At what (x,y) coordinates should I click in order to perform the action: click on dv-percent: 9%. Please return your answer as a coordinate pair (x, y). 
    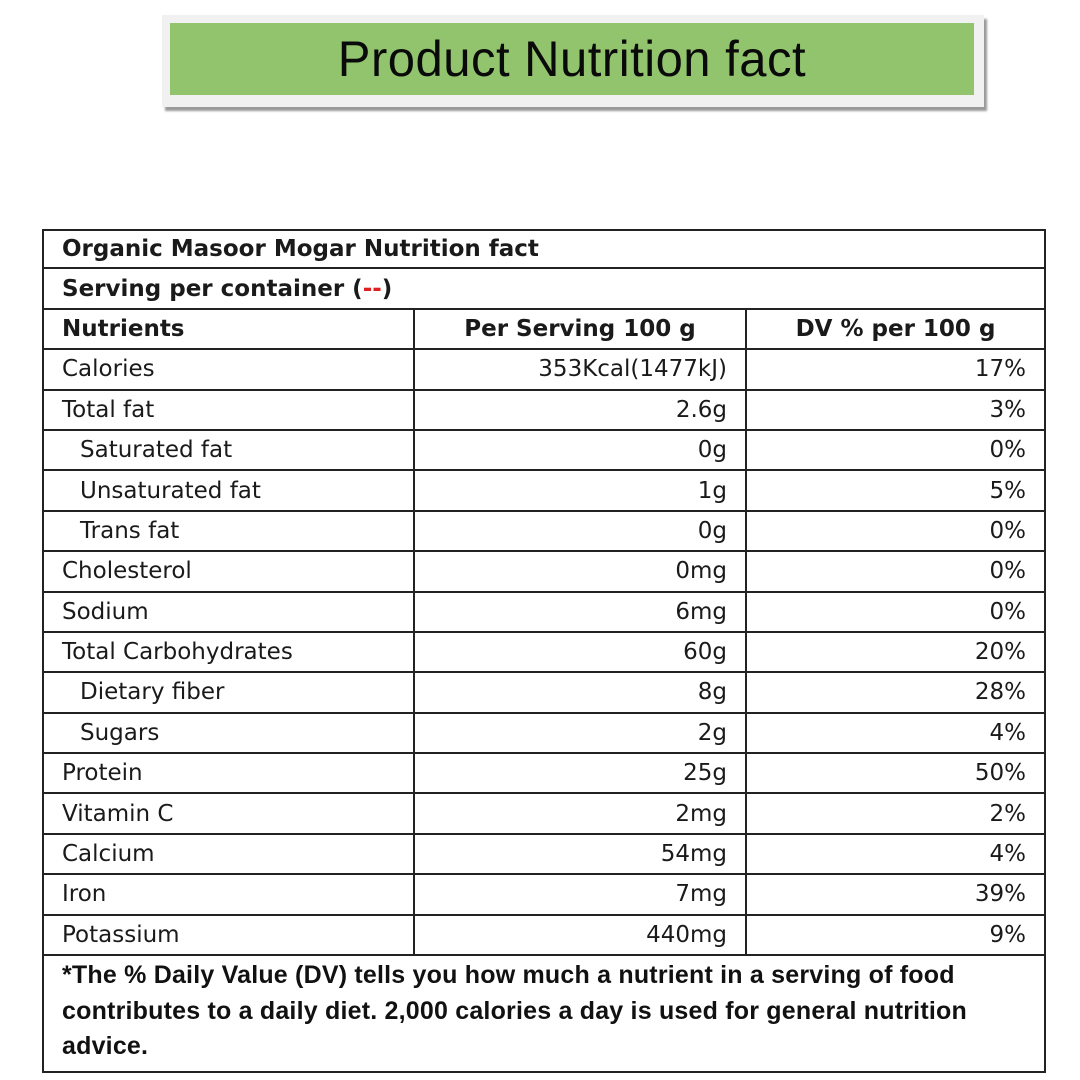
    Looking at the image, I should click on (1008, 934).